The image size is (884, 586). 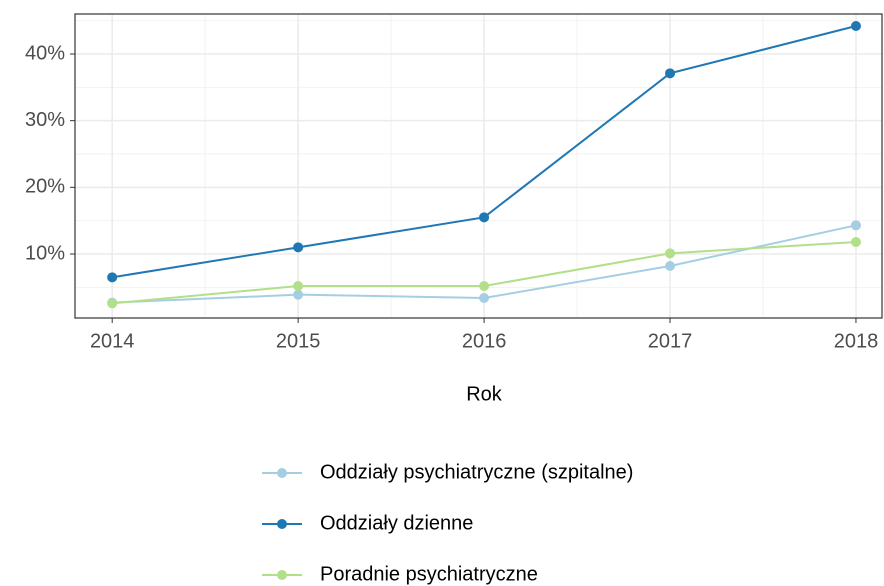 I want to click on y-tick-label: 10%, so click(x=45, y=253).